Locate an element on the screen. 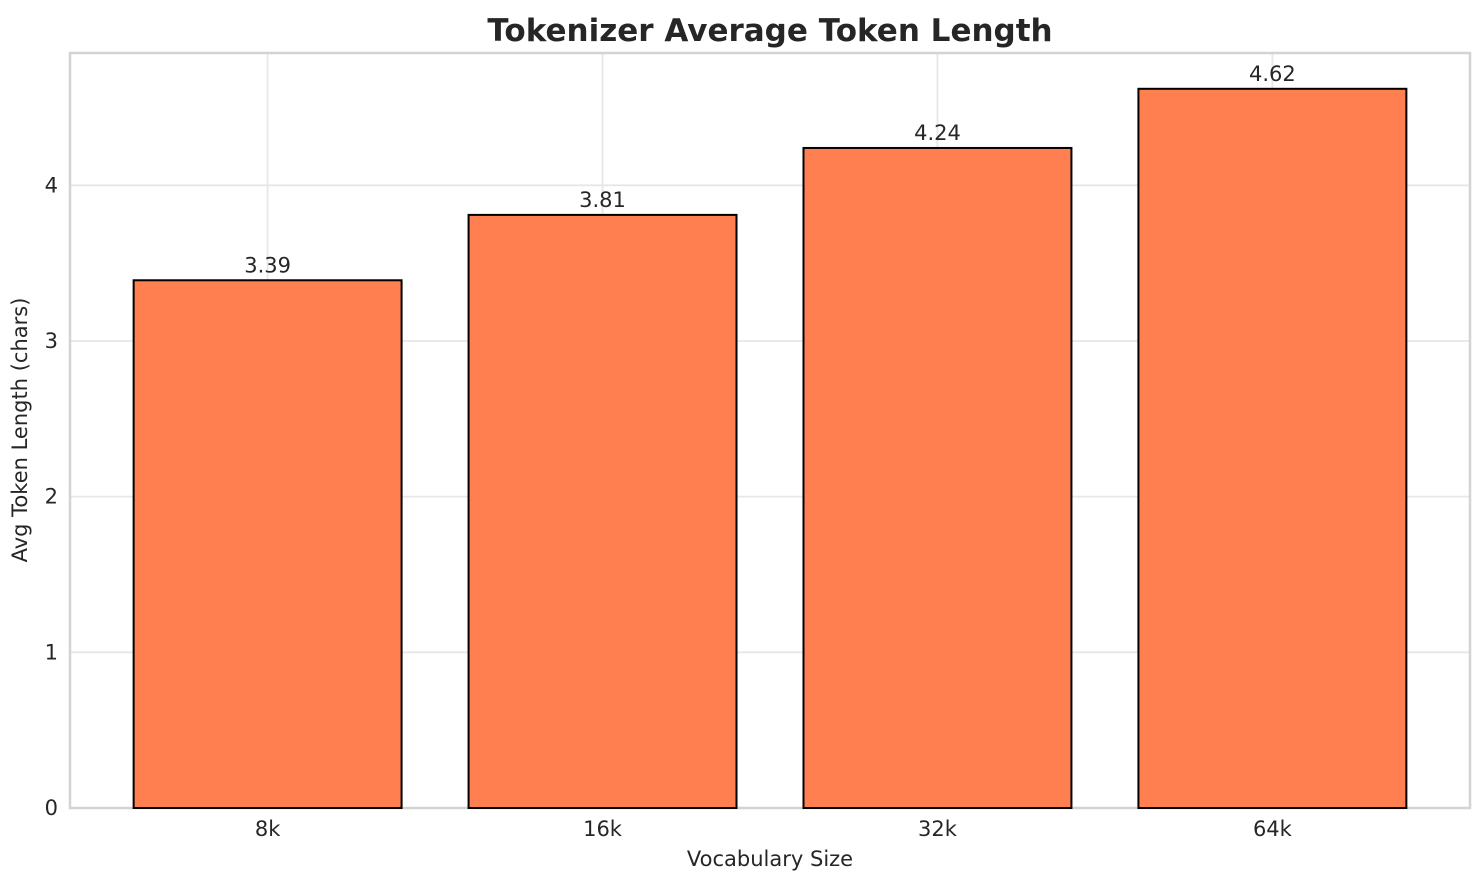 This screenshot has height=885, width=1483. bar-value-label: 3.39 is located at coordinates (267, 265).